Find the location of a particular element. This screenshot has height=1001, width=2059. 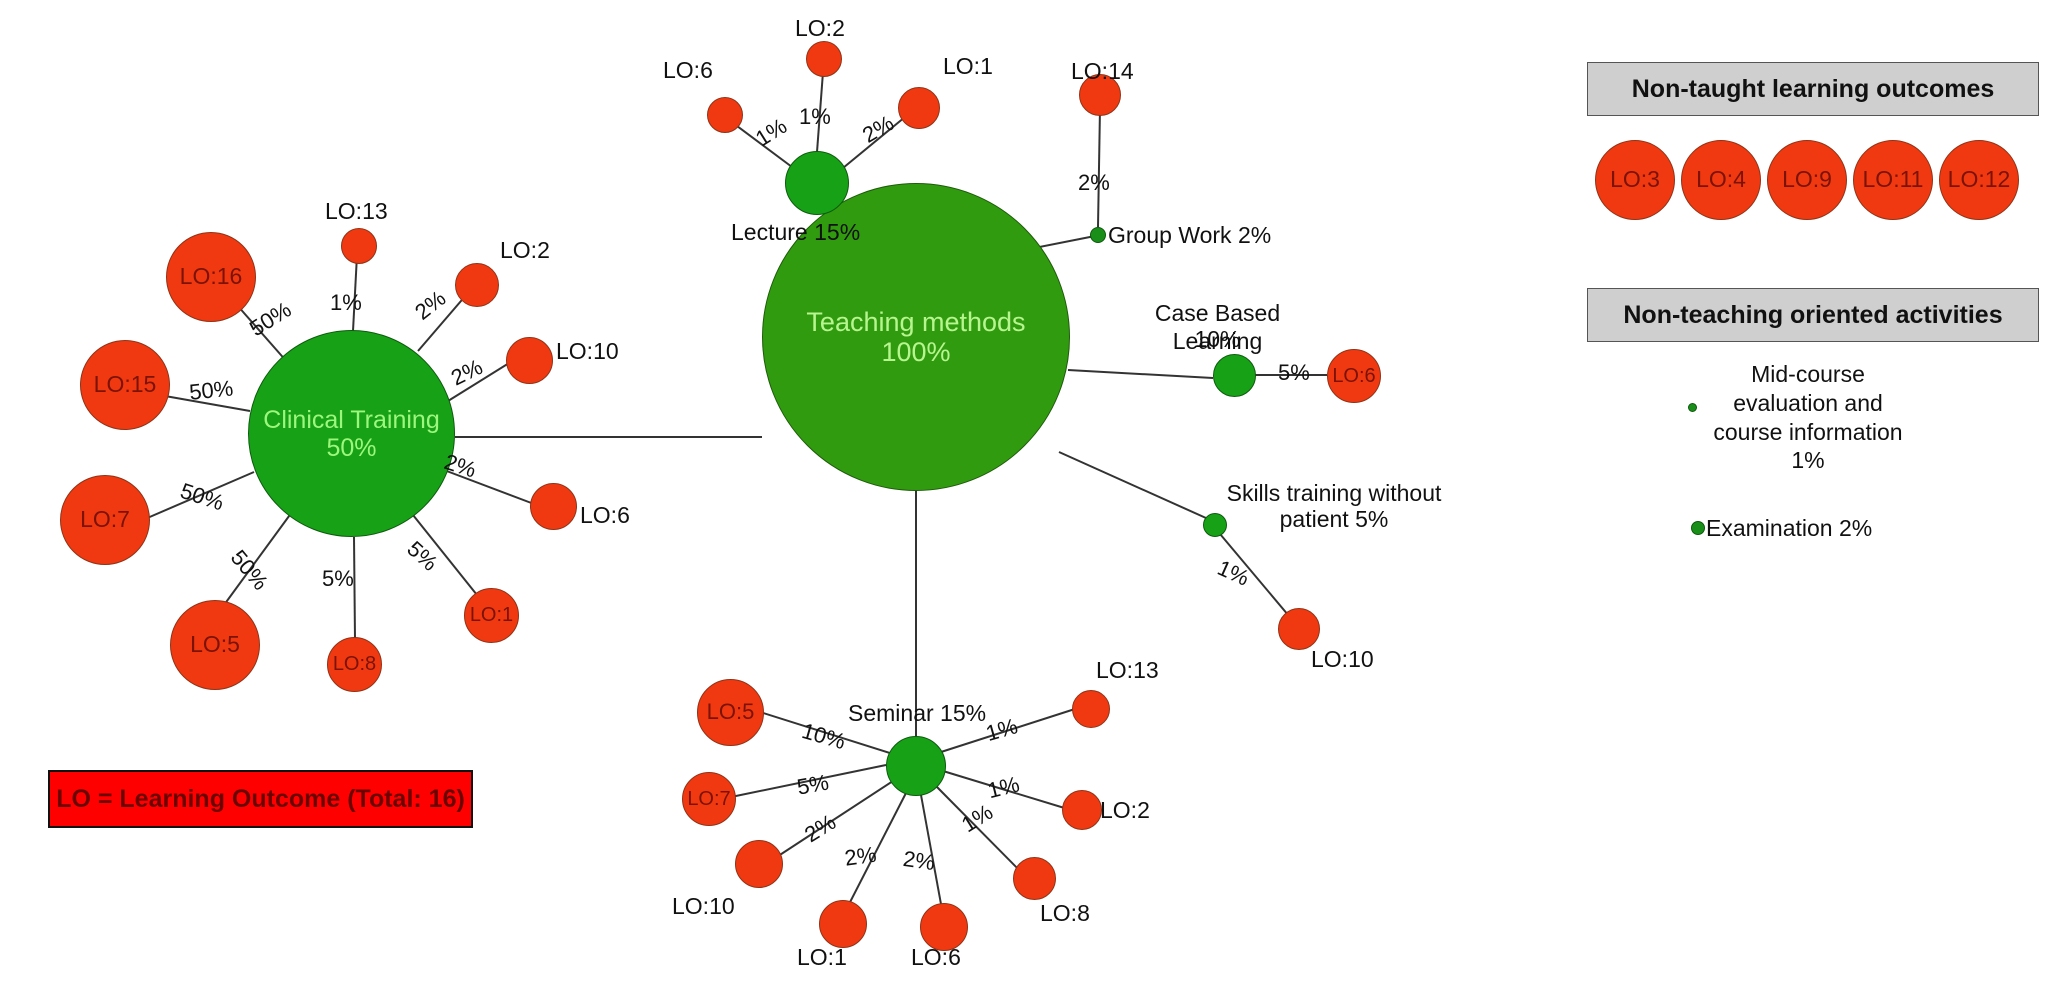

non-taught-circles: LO:3 LO:4 LO:9 LO:11 LO:12 is located at coordinates (1807, 180).